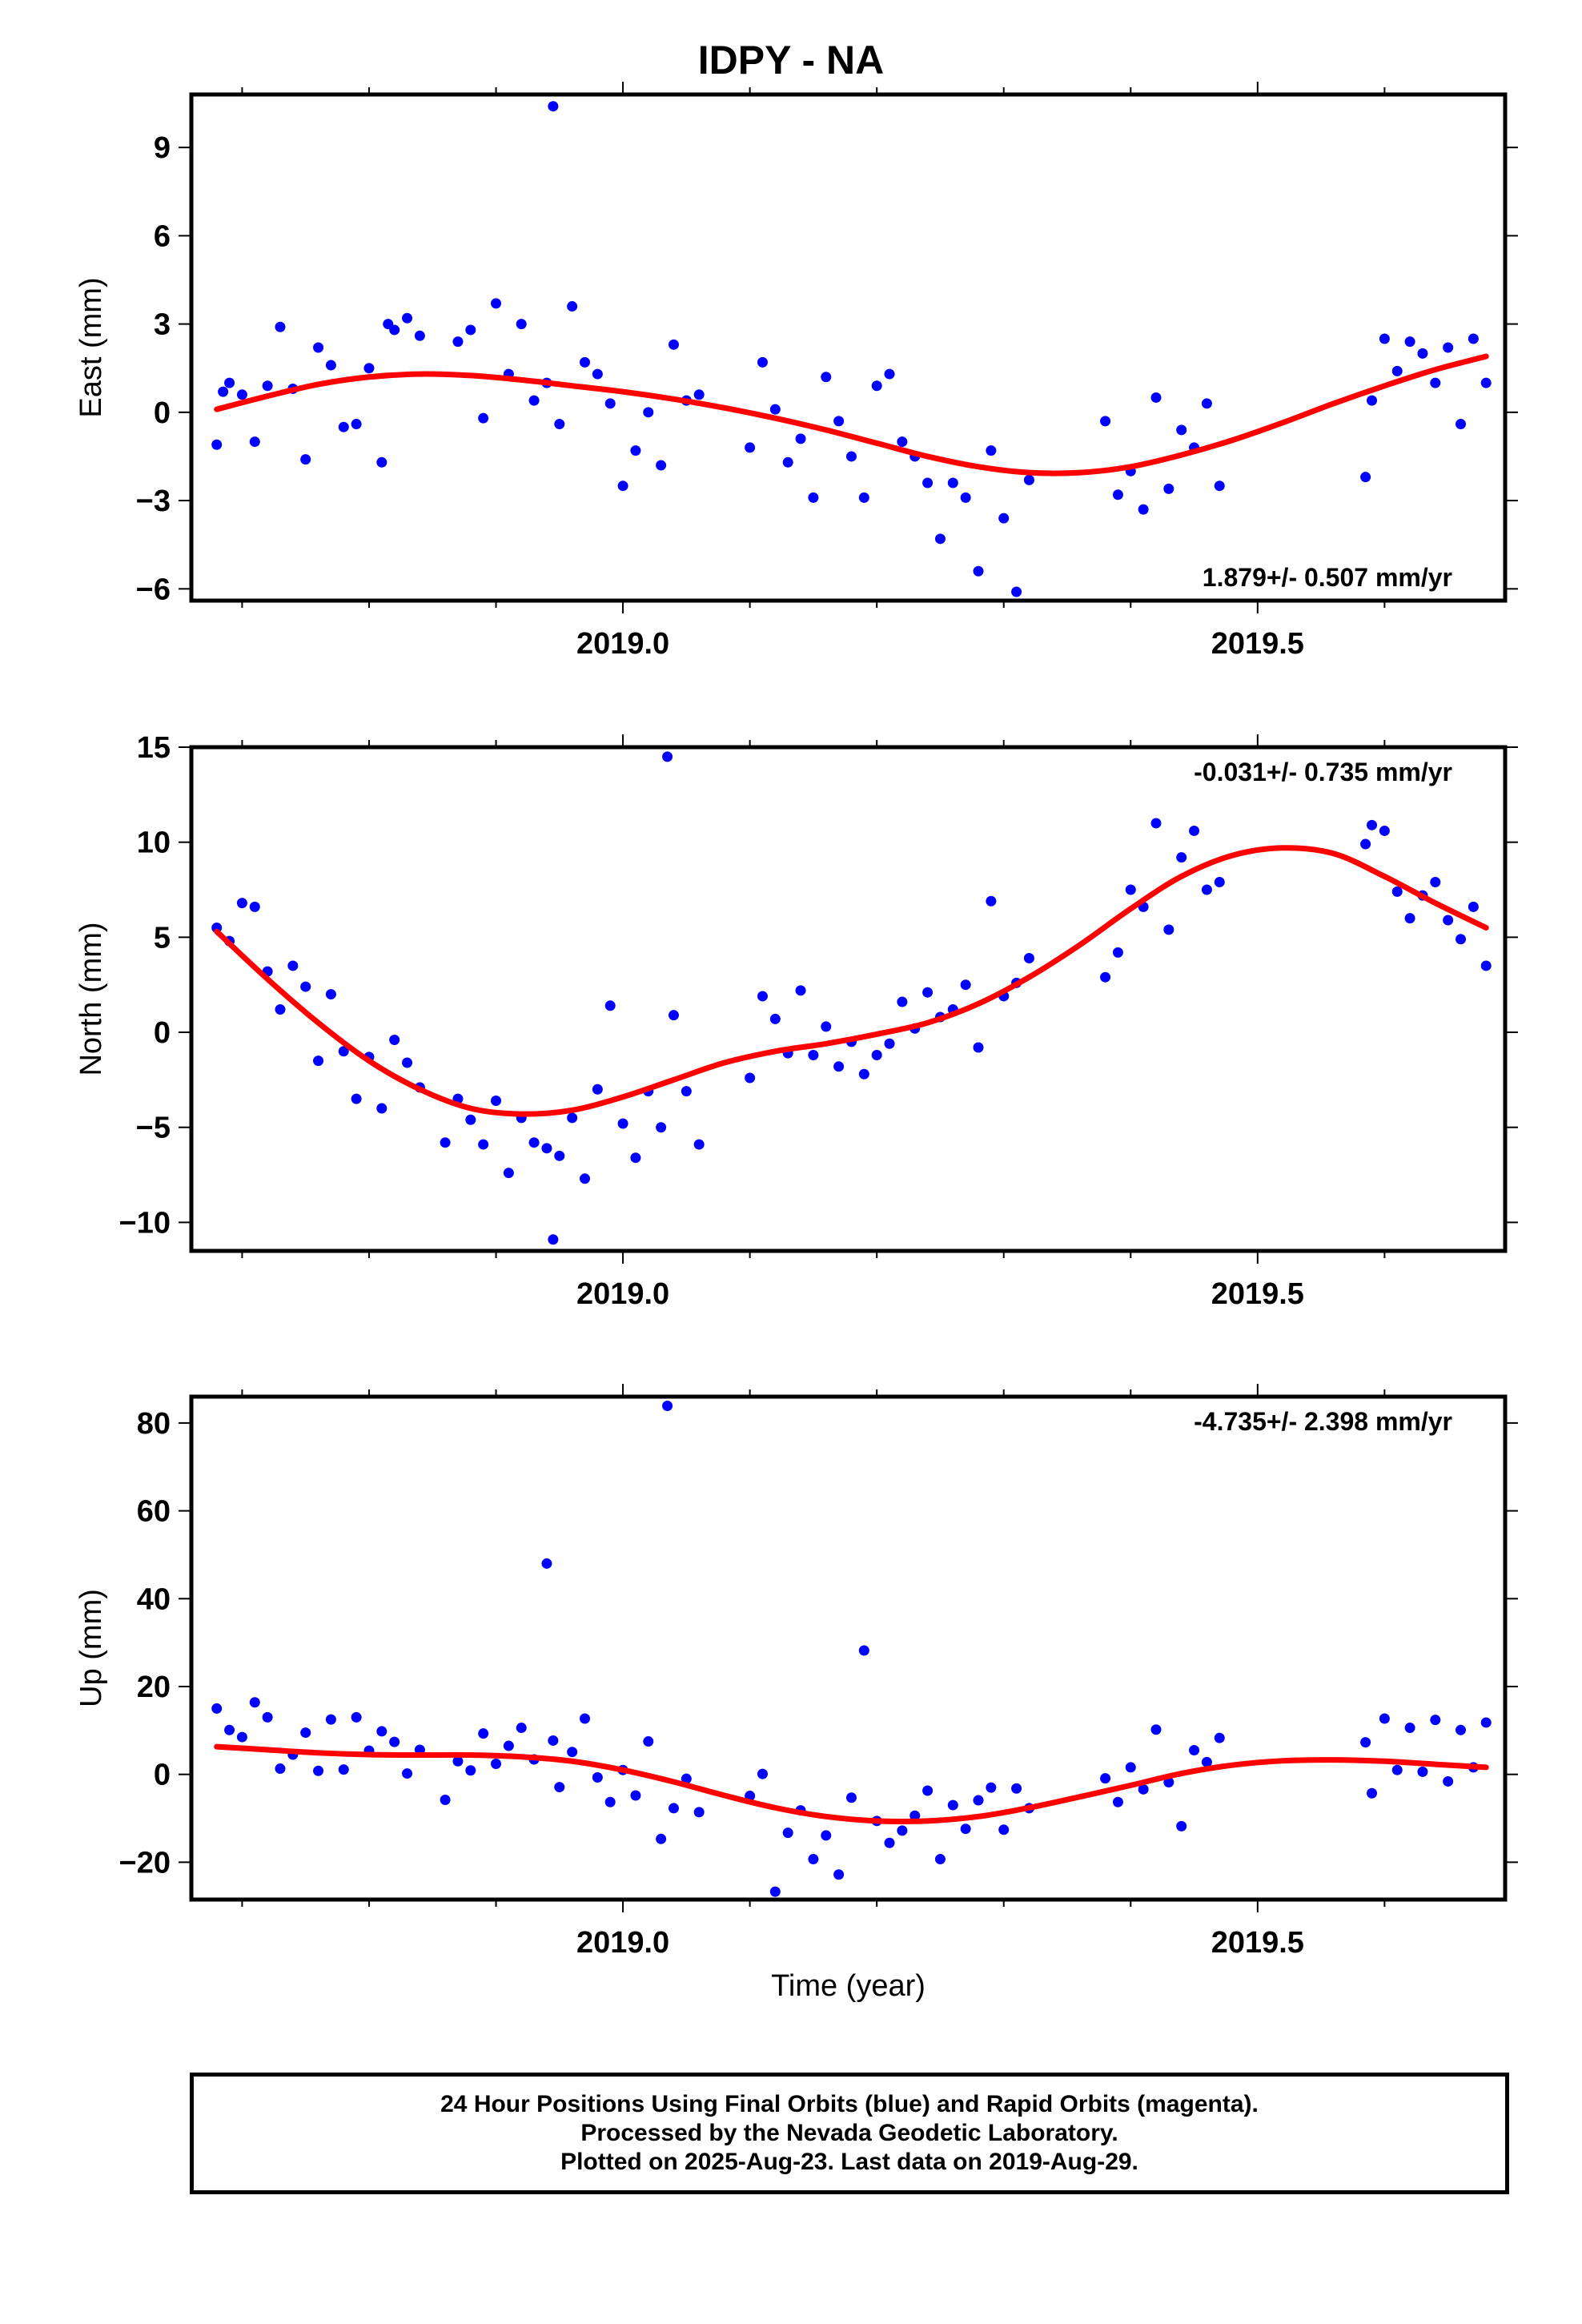  I want to click on x-tick-label: 2019.0, so click(622, 1294).